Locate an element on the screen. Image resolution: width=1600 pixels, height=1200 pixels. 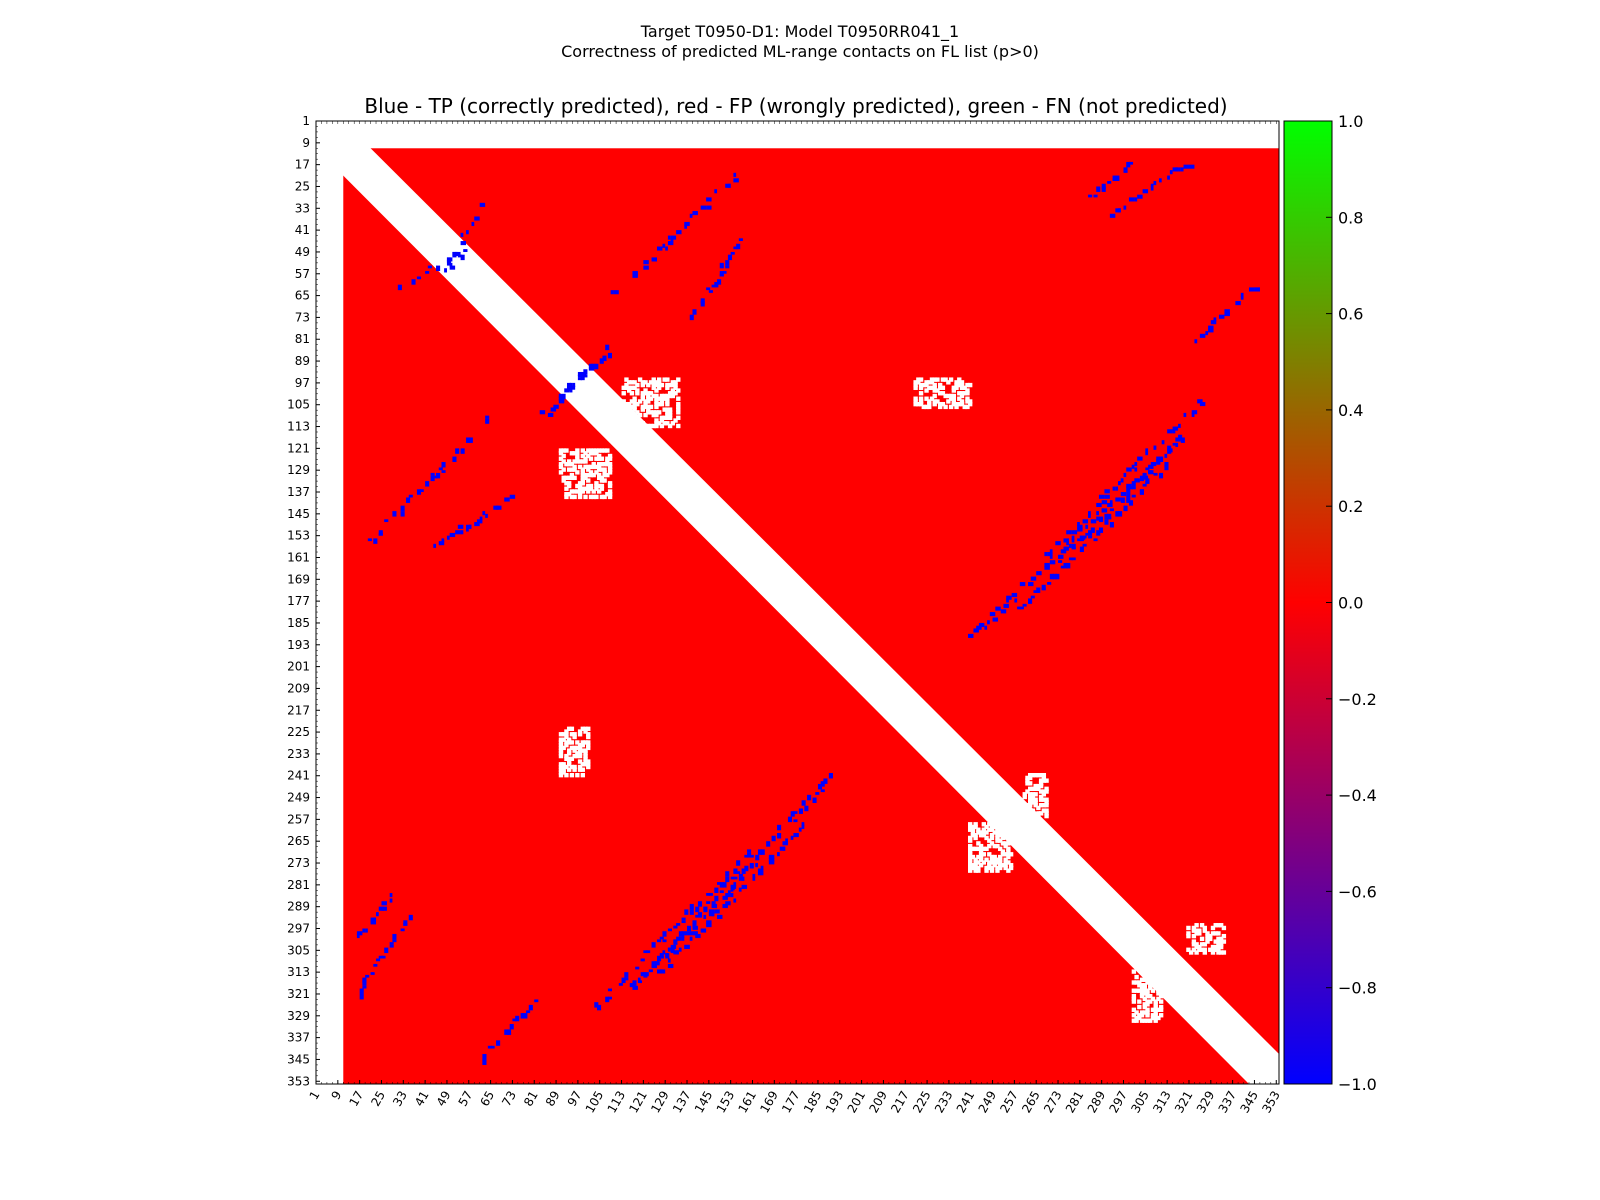
y-tick-label: 217 is located at coordinates (298, 710).